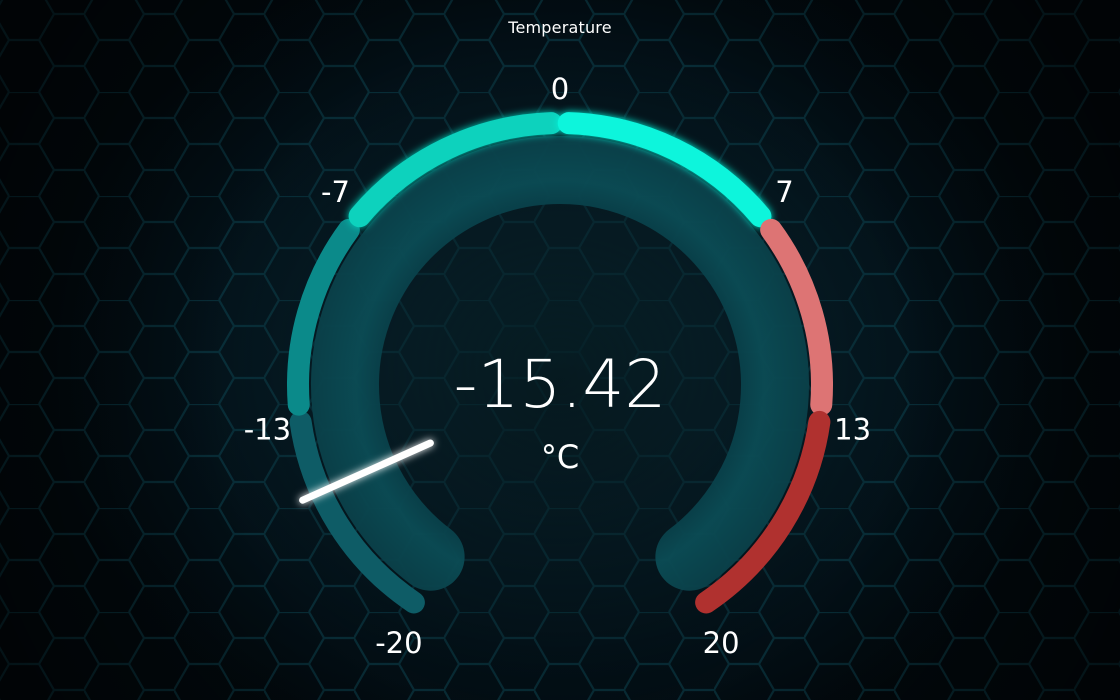 This screenshot has height=700, width=1120. Describe the element at coordinates (398, 643) in the screenshot. I see `tick-label: -20` at that location.